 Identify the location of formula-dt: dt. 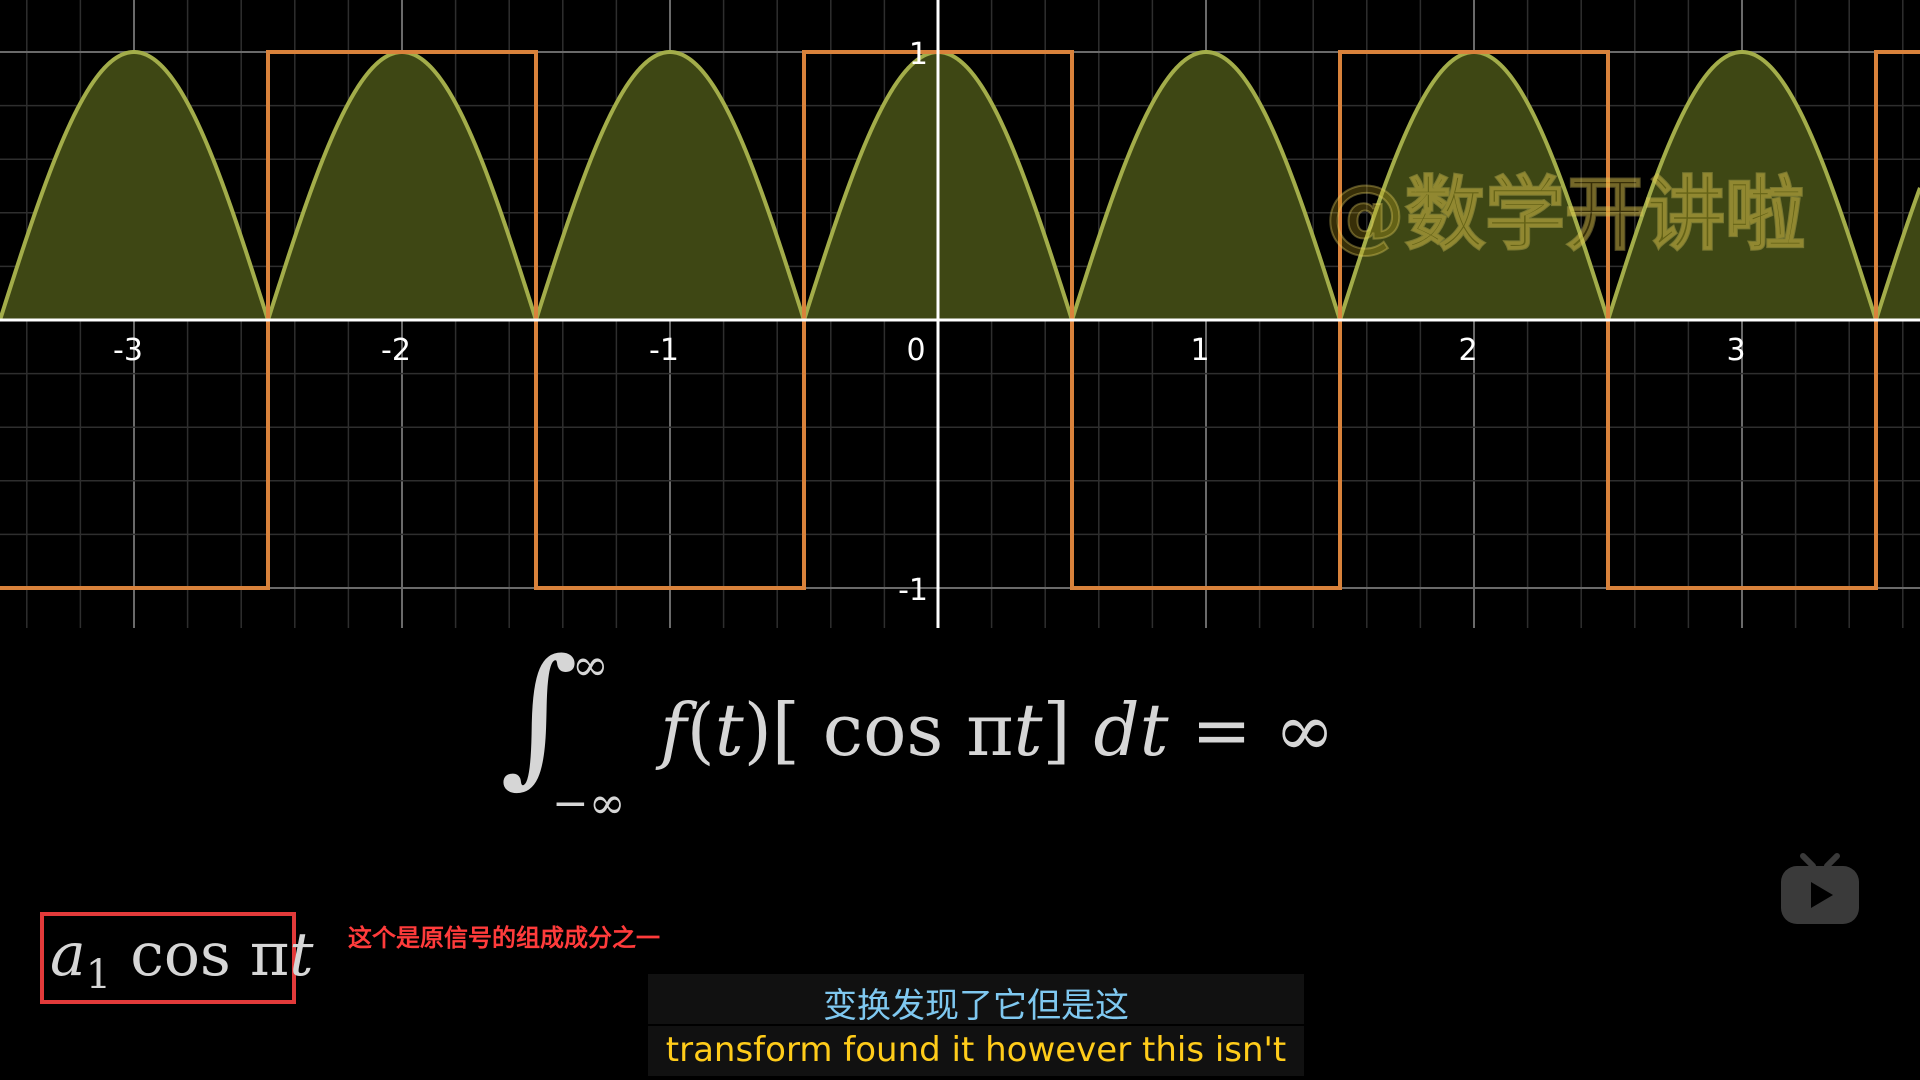
(1131, 730).